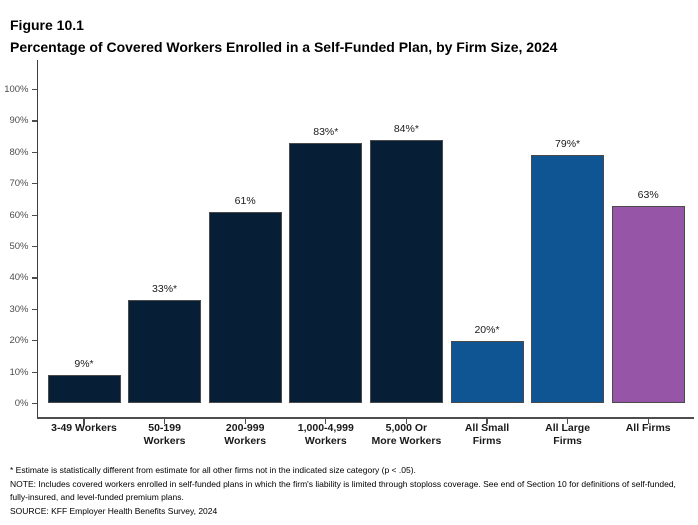 Image resolution: width=698 pixels, height=525 pixels. I want to click on y-axis-tick-label: 10%, so click(19, 372).